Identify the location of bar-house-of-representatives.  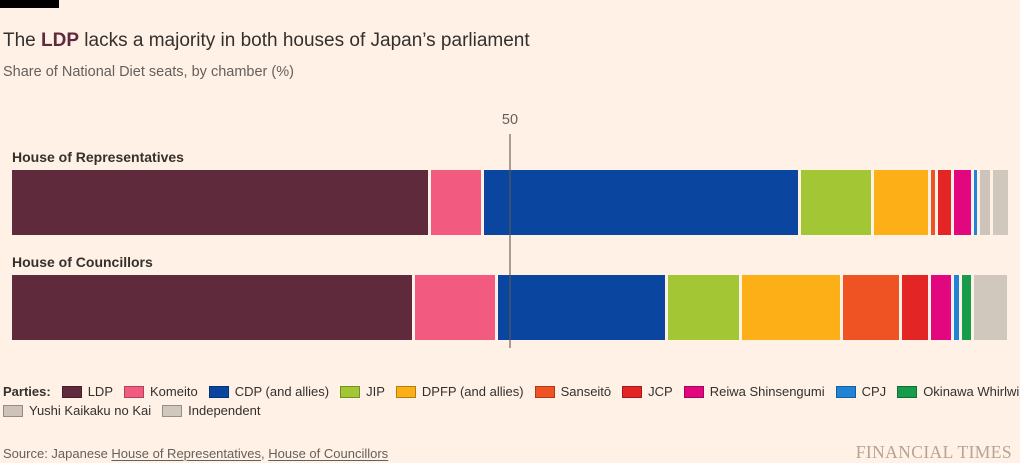
(510, 202).